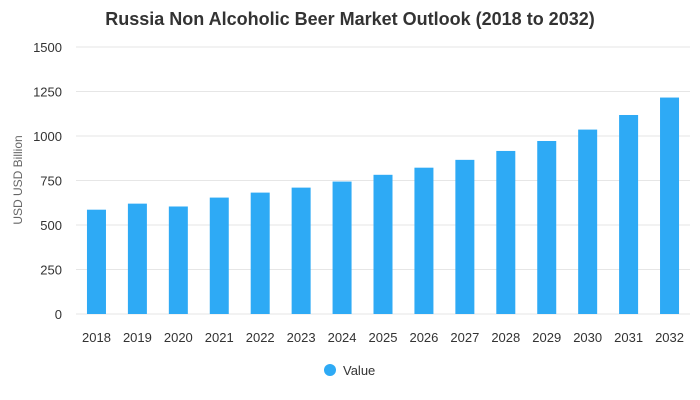 This screenshot has width=700, height=400. Describe the element at coordinates (301, 337) in the screenshot. I see `x-tick-label: 2023` at that location.